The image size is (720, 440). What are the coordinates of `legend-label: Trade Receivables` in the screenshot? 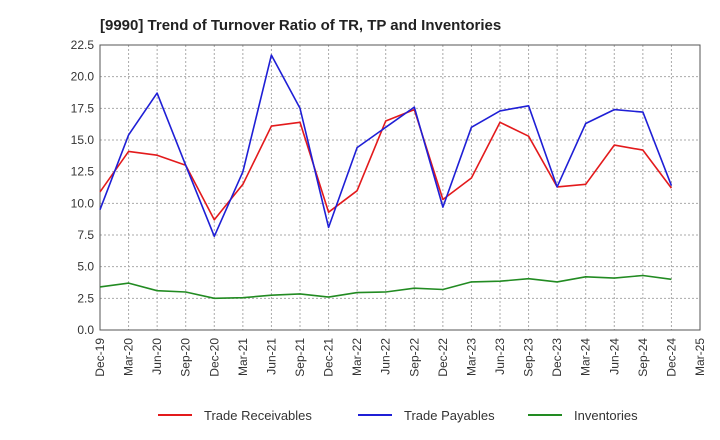 It's located at (258, 415).